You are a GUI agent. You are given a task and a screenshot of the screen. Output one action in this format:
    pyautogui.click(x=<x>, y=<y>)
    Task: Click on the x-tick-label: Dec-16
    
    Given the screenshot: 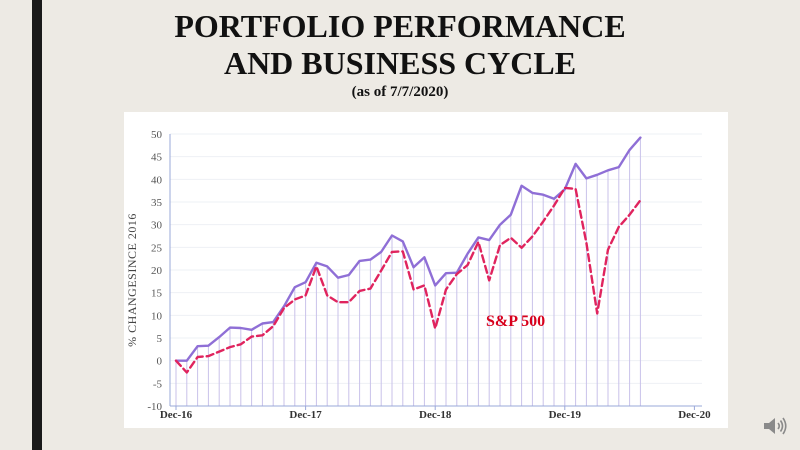 What is the action you would take?
    pyautogui.click(x=176, y=415)
    